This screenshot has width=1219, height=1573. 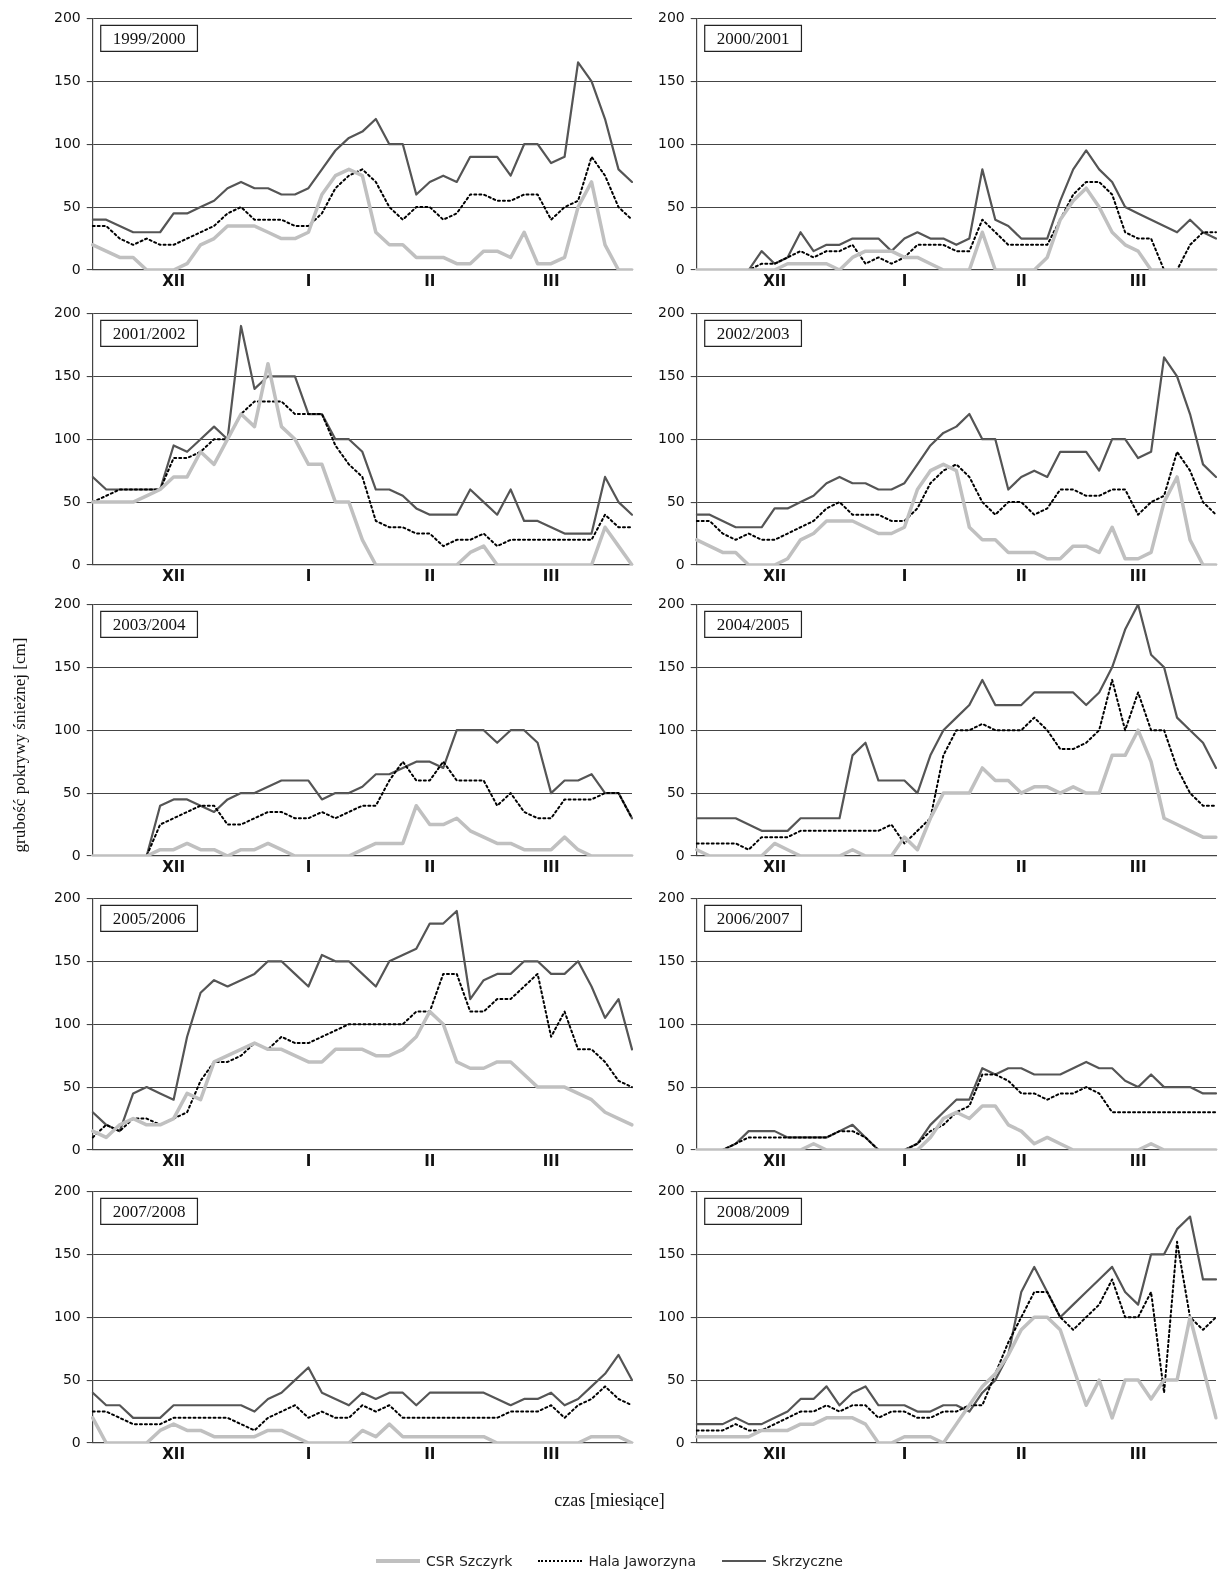 I want to click on text: 2002/2003, so click(x=753, y=333).